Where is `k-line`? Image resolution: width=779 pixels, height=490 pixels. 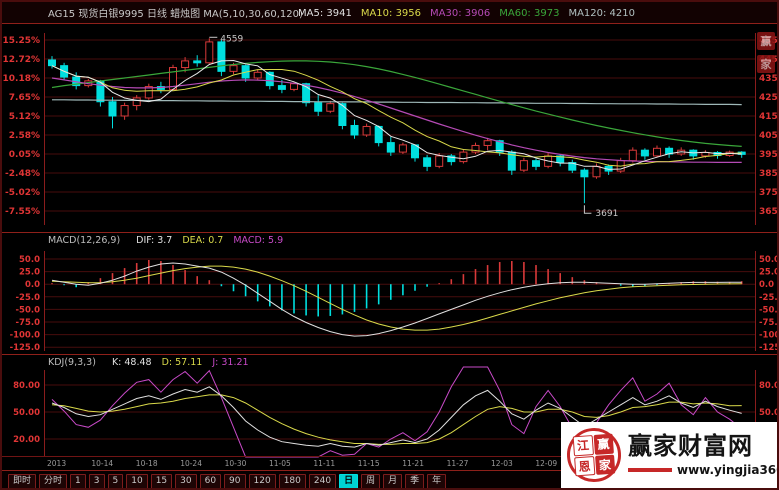
k-line is located at coordinates (396, 417).